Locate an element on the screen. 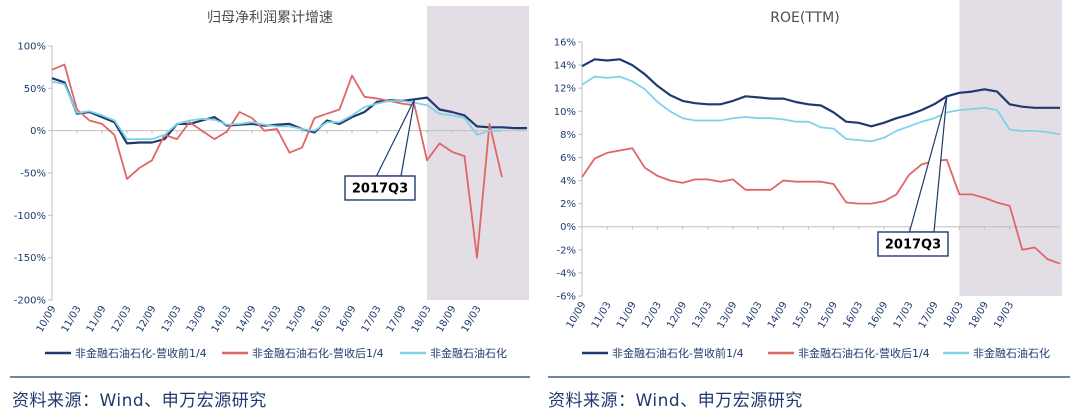 This screenshot has height=413, width=1080. y-tick-label: 50% is located at coordinates (35, 89).